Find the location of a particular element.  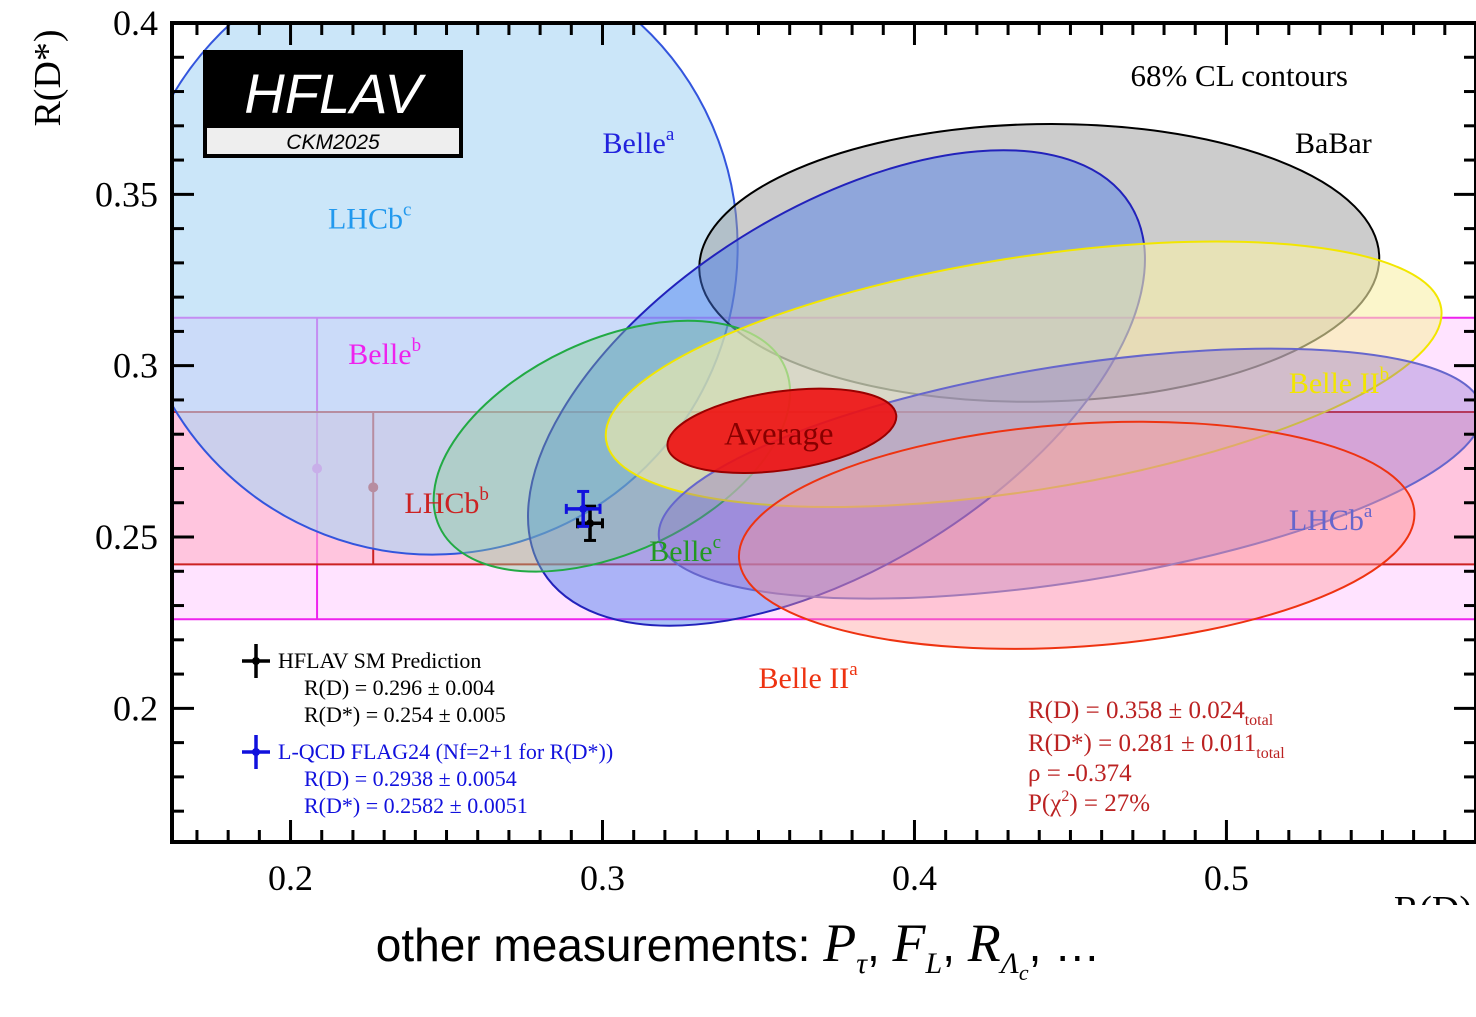

label-belle-ii-b: Belle IIb is located at coordinates (1339, 382).